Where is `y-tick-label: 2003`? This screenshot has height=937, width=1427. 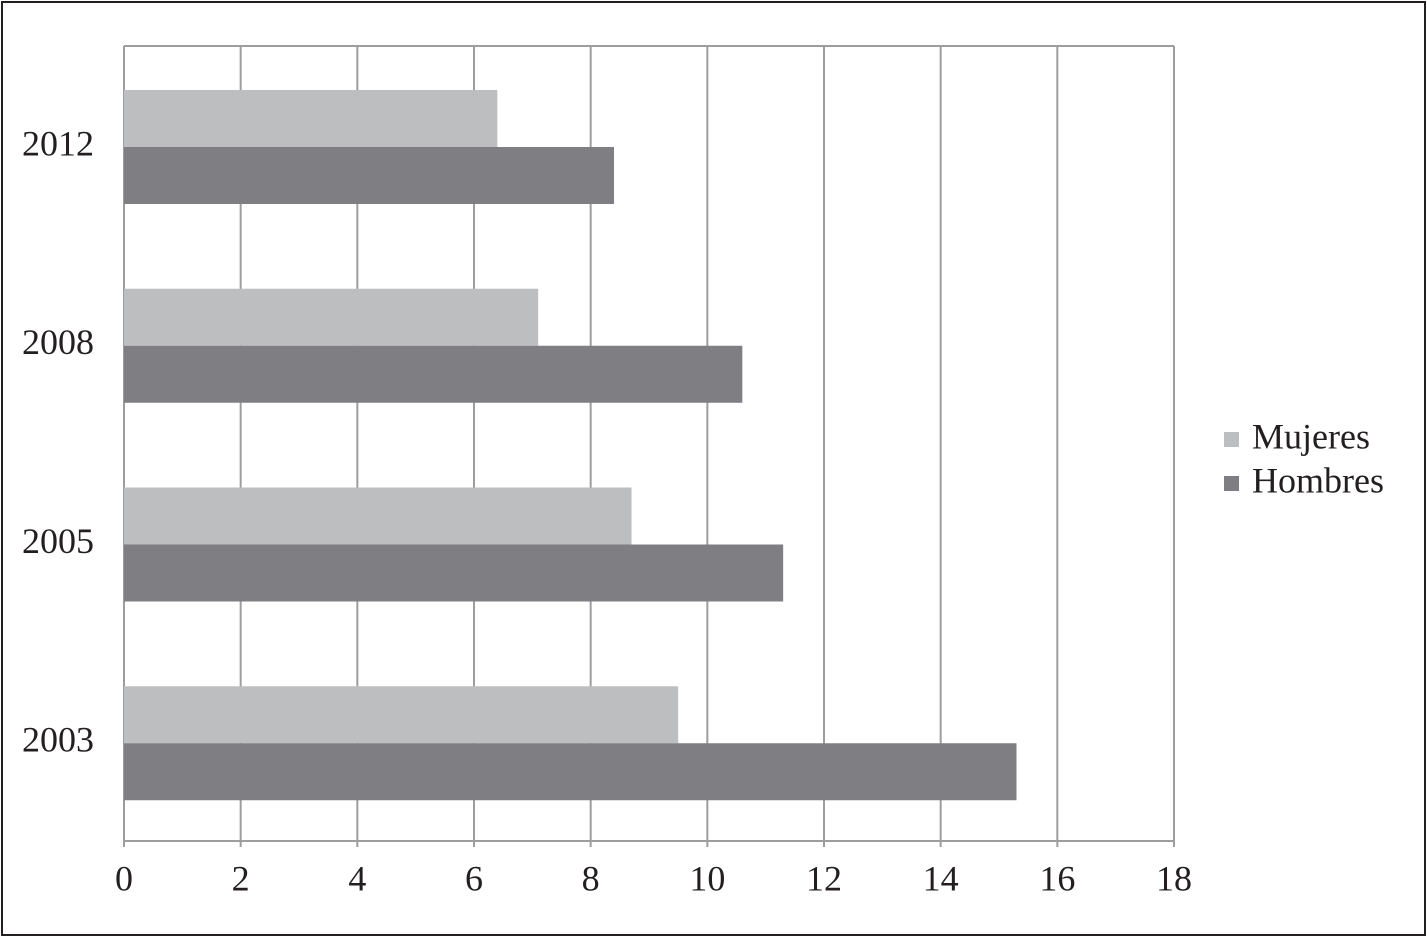 y-tick-label: 2003 is located at coordinates (58, 740).